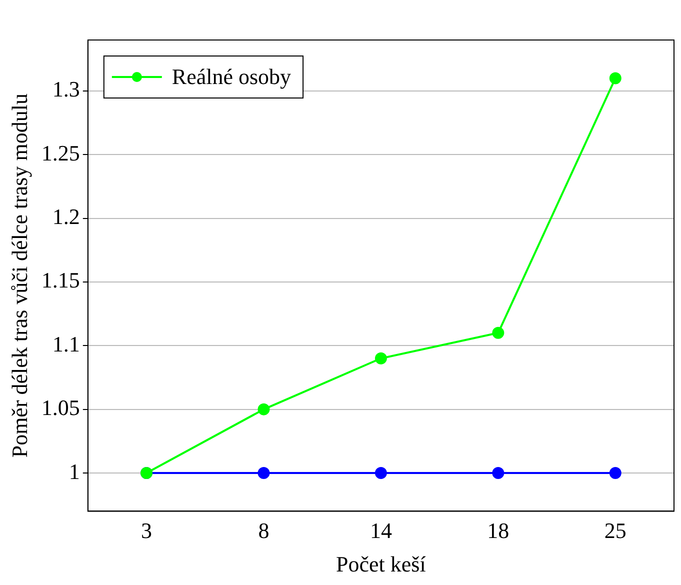 The width and height of the screenshot is (681, 585). What do you see at coordinates (381, 531) in the screenshot?
I see `x-tick-label: 14` at bounding box center [381, 531].